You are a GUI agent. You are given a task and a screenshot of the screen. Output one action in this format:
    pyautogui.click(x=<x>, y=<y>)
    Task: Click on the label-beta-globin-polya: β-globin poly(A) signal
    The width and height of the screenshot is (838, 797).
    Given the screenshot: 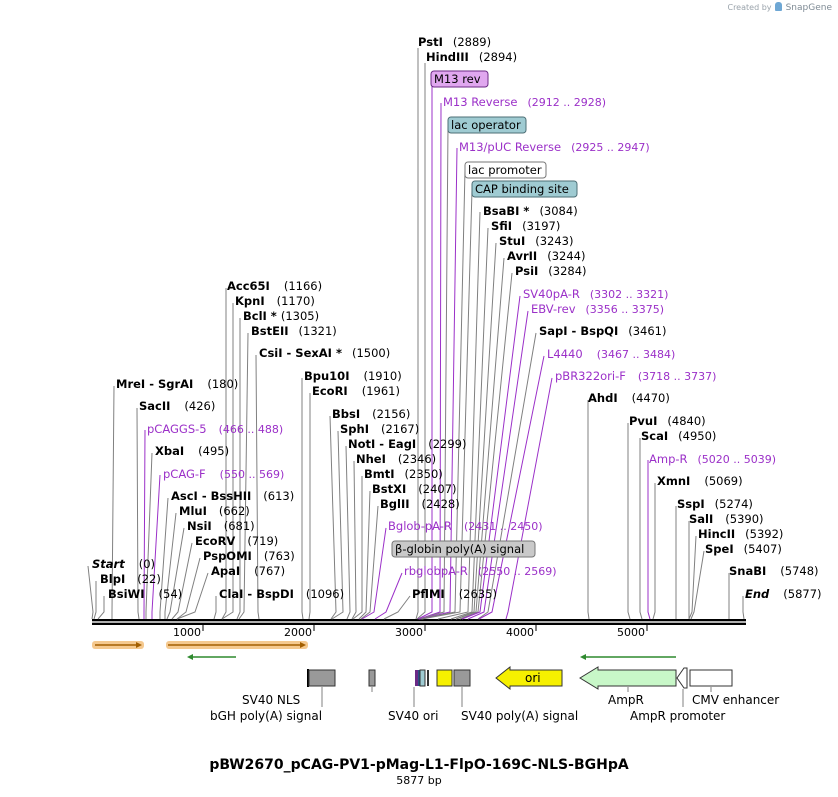 What is the action you would take?
    pyautogui.click(x=459, y=549)
    